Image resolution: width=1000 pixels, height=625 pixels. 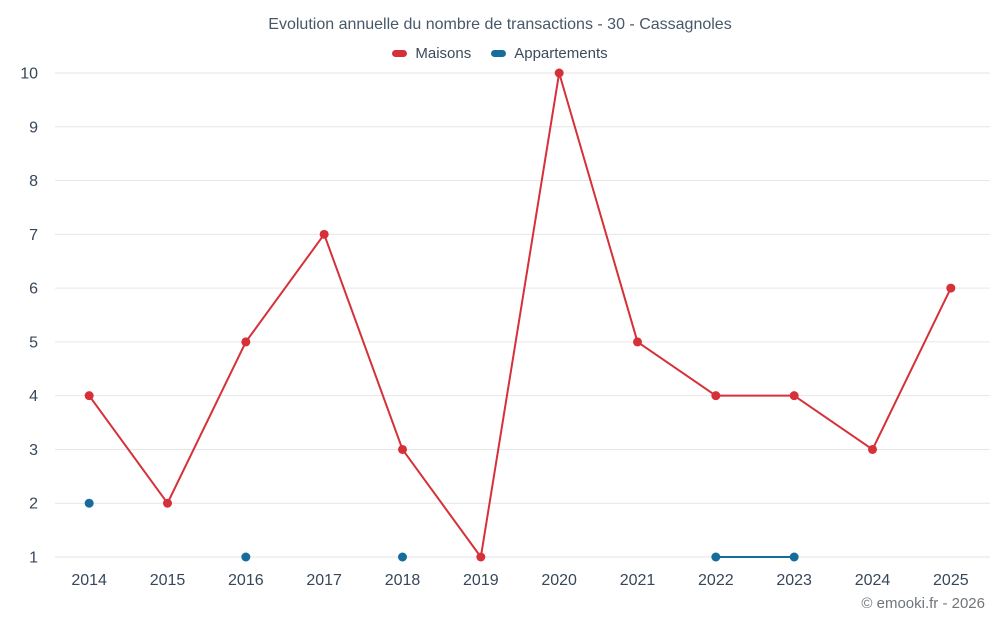 I want to click on y-axis-label: 3, so click(x=33, y=450).